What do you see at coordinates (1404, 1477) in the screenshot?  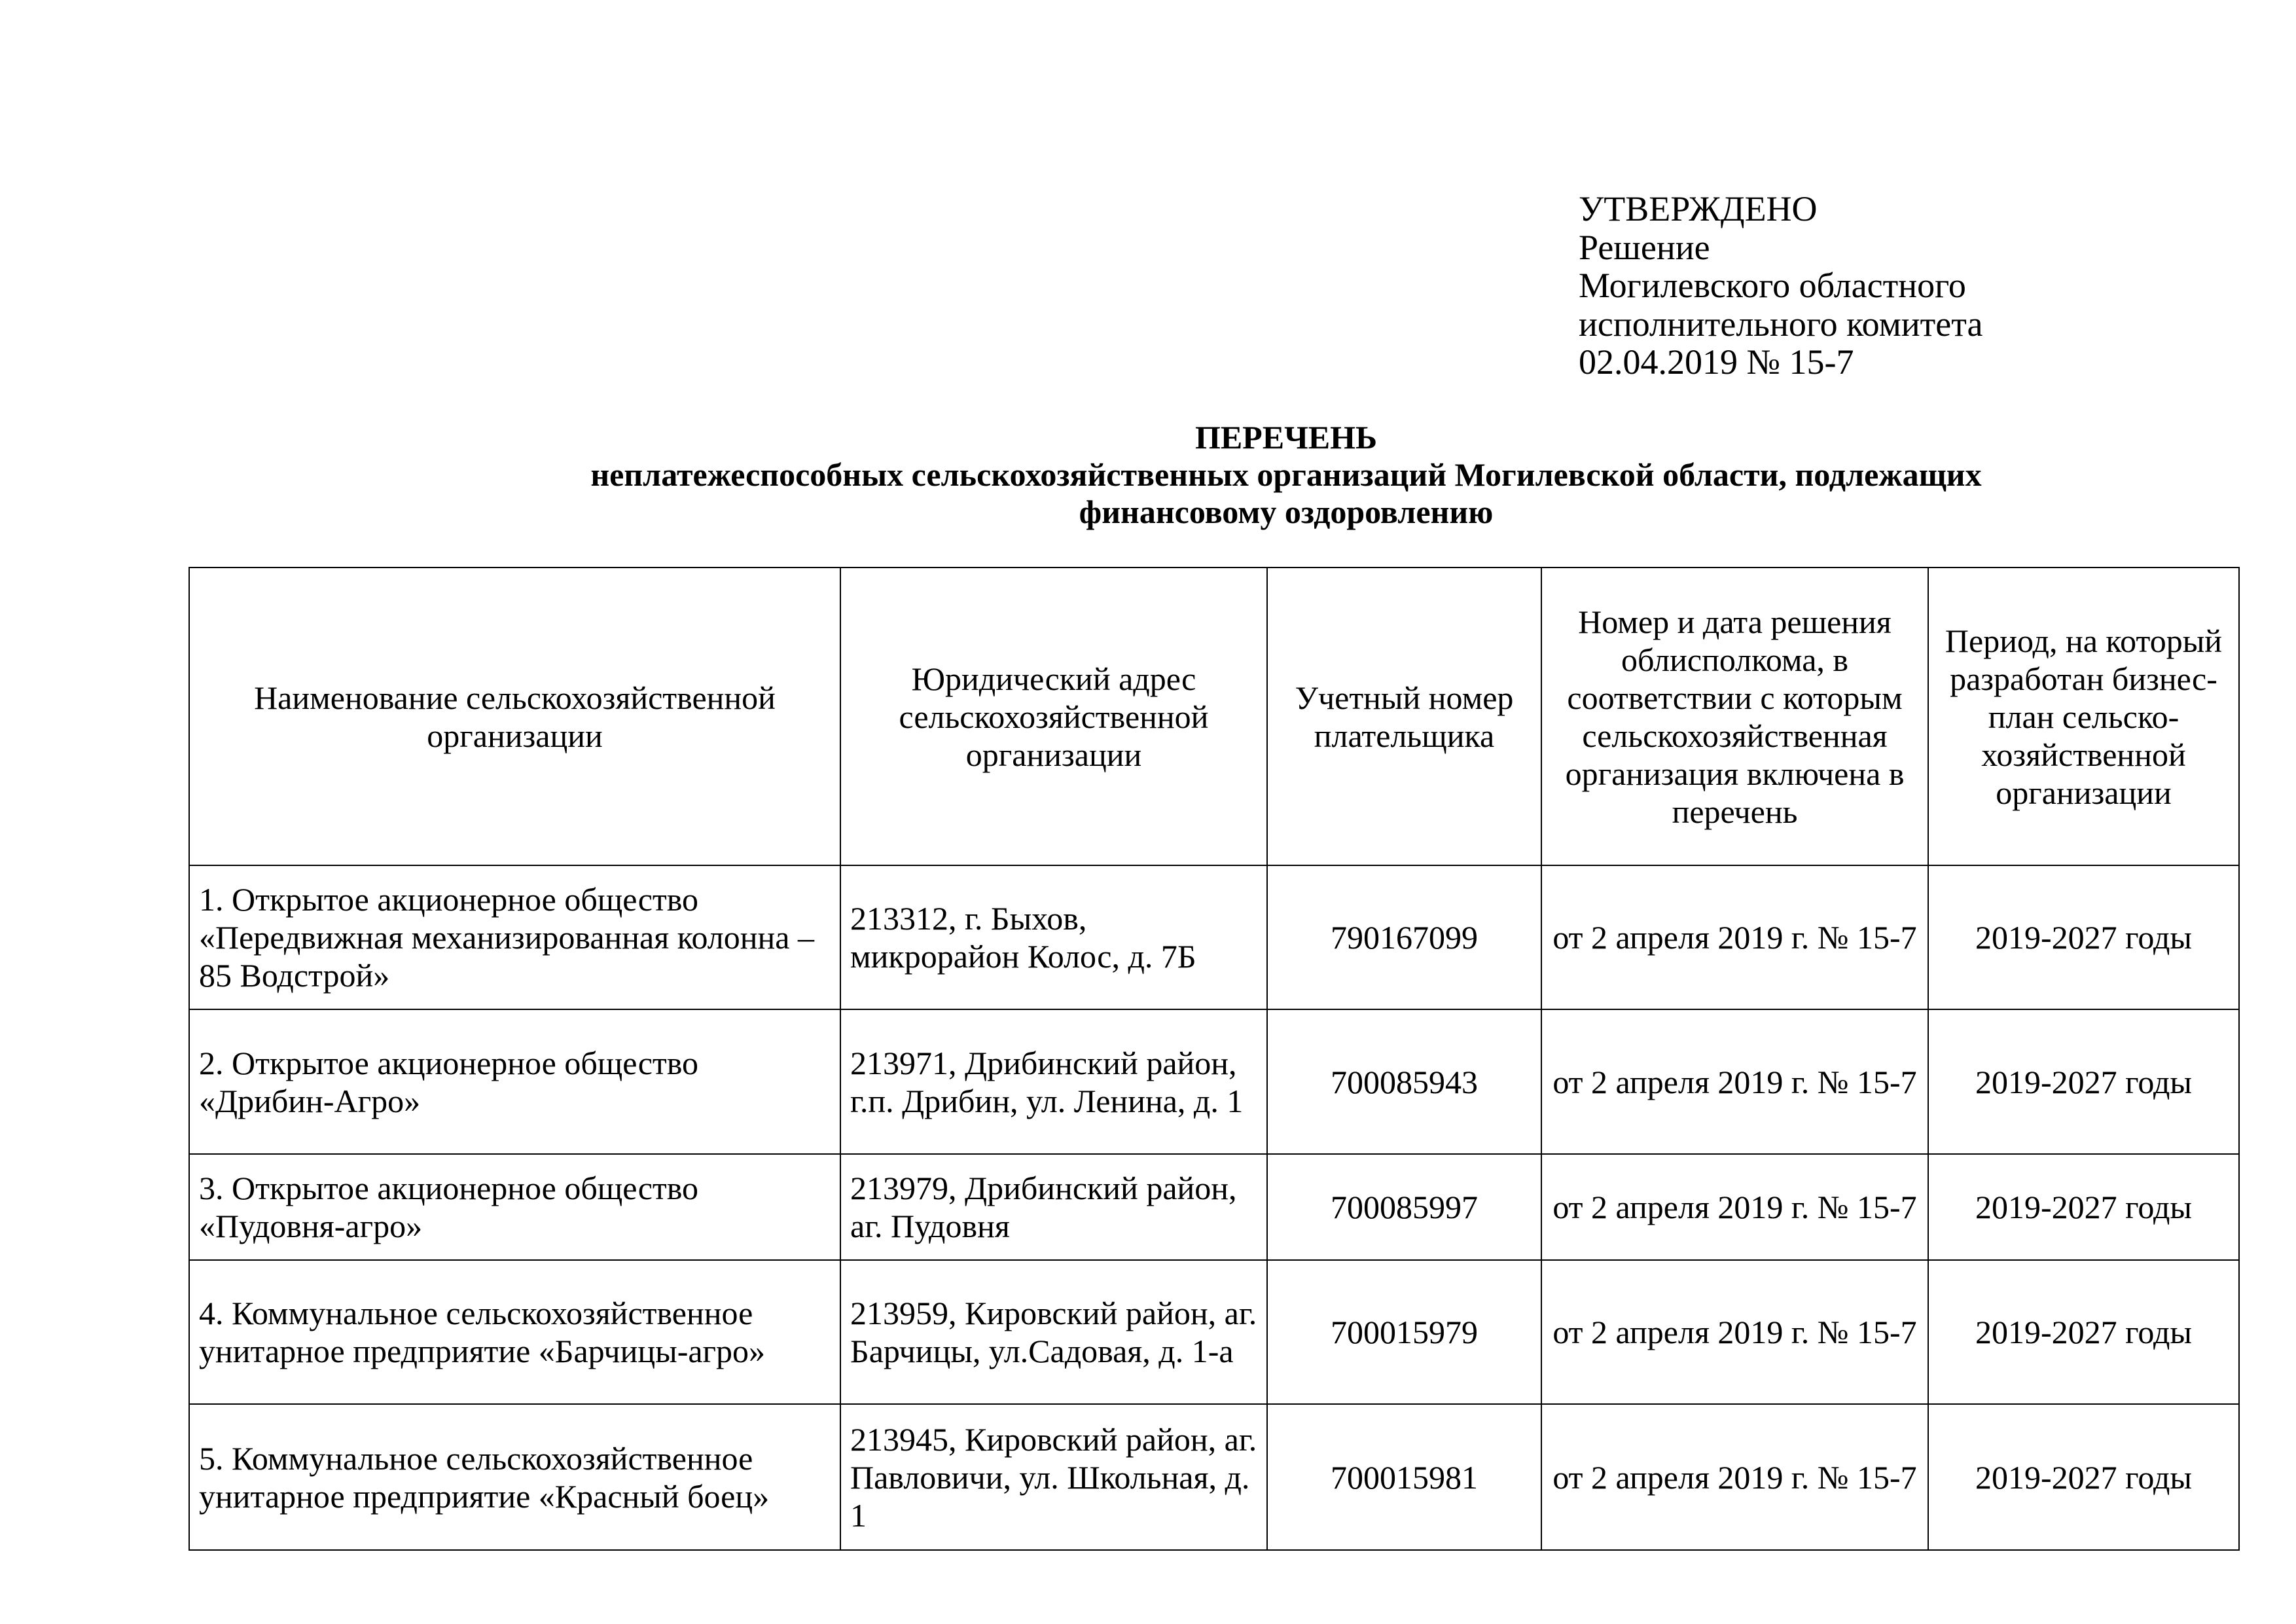 I see `cell-payer-number: 700015981` at bounding box center [1404, 1477].